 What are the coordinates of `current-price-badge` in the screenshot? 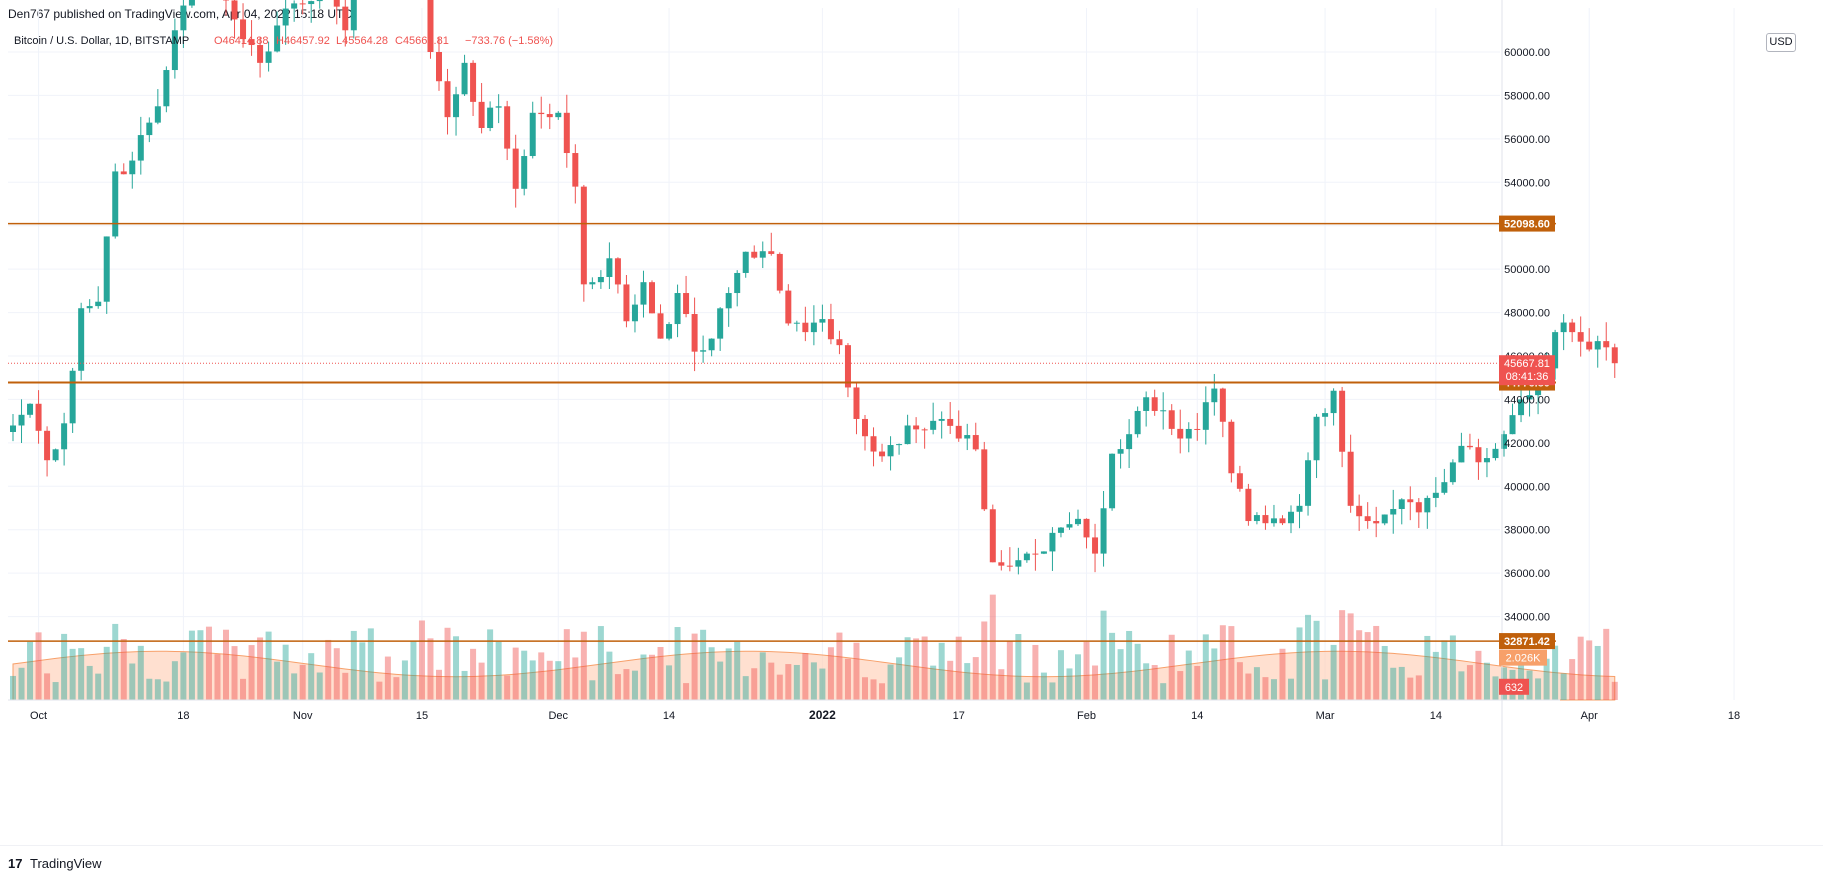 It's located at (1527, 370).